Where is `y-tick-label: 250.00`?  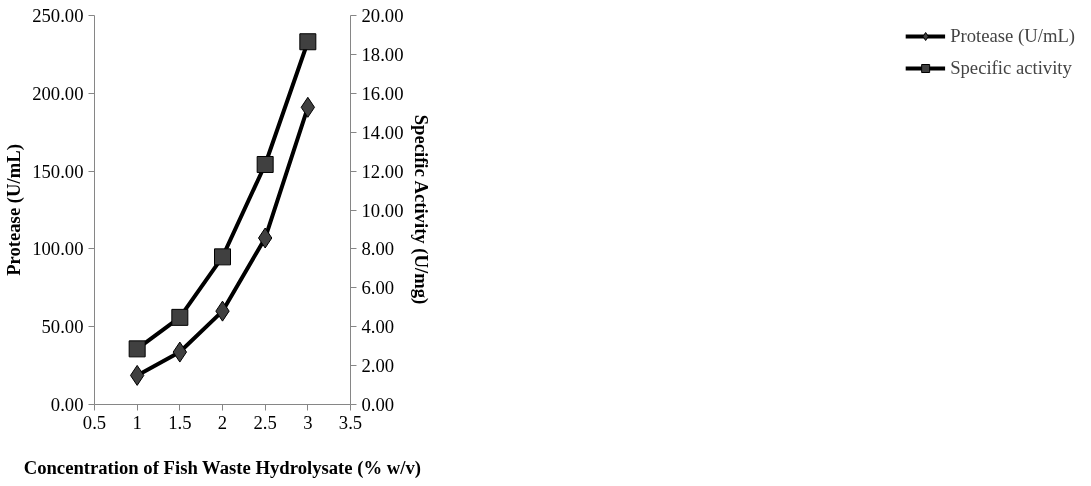 y-tick-label: 250.00 is located at coordinates (58, 15).